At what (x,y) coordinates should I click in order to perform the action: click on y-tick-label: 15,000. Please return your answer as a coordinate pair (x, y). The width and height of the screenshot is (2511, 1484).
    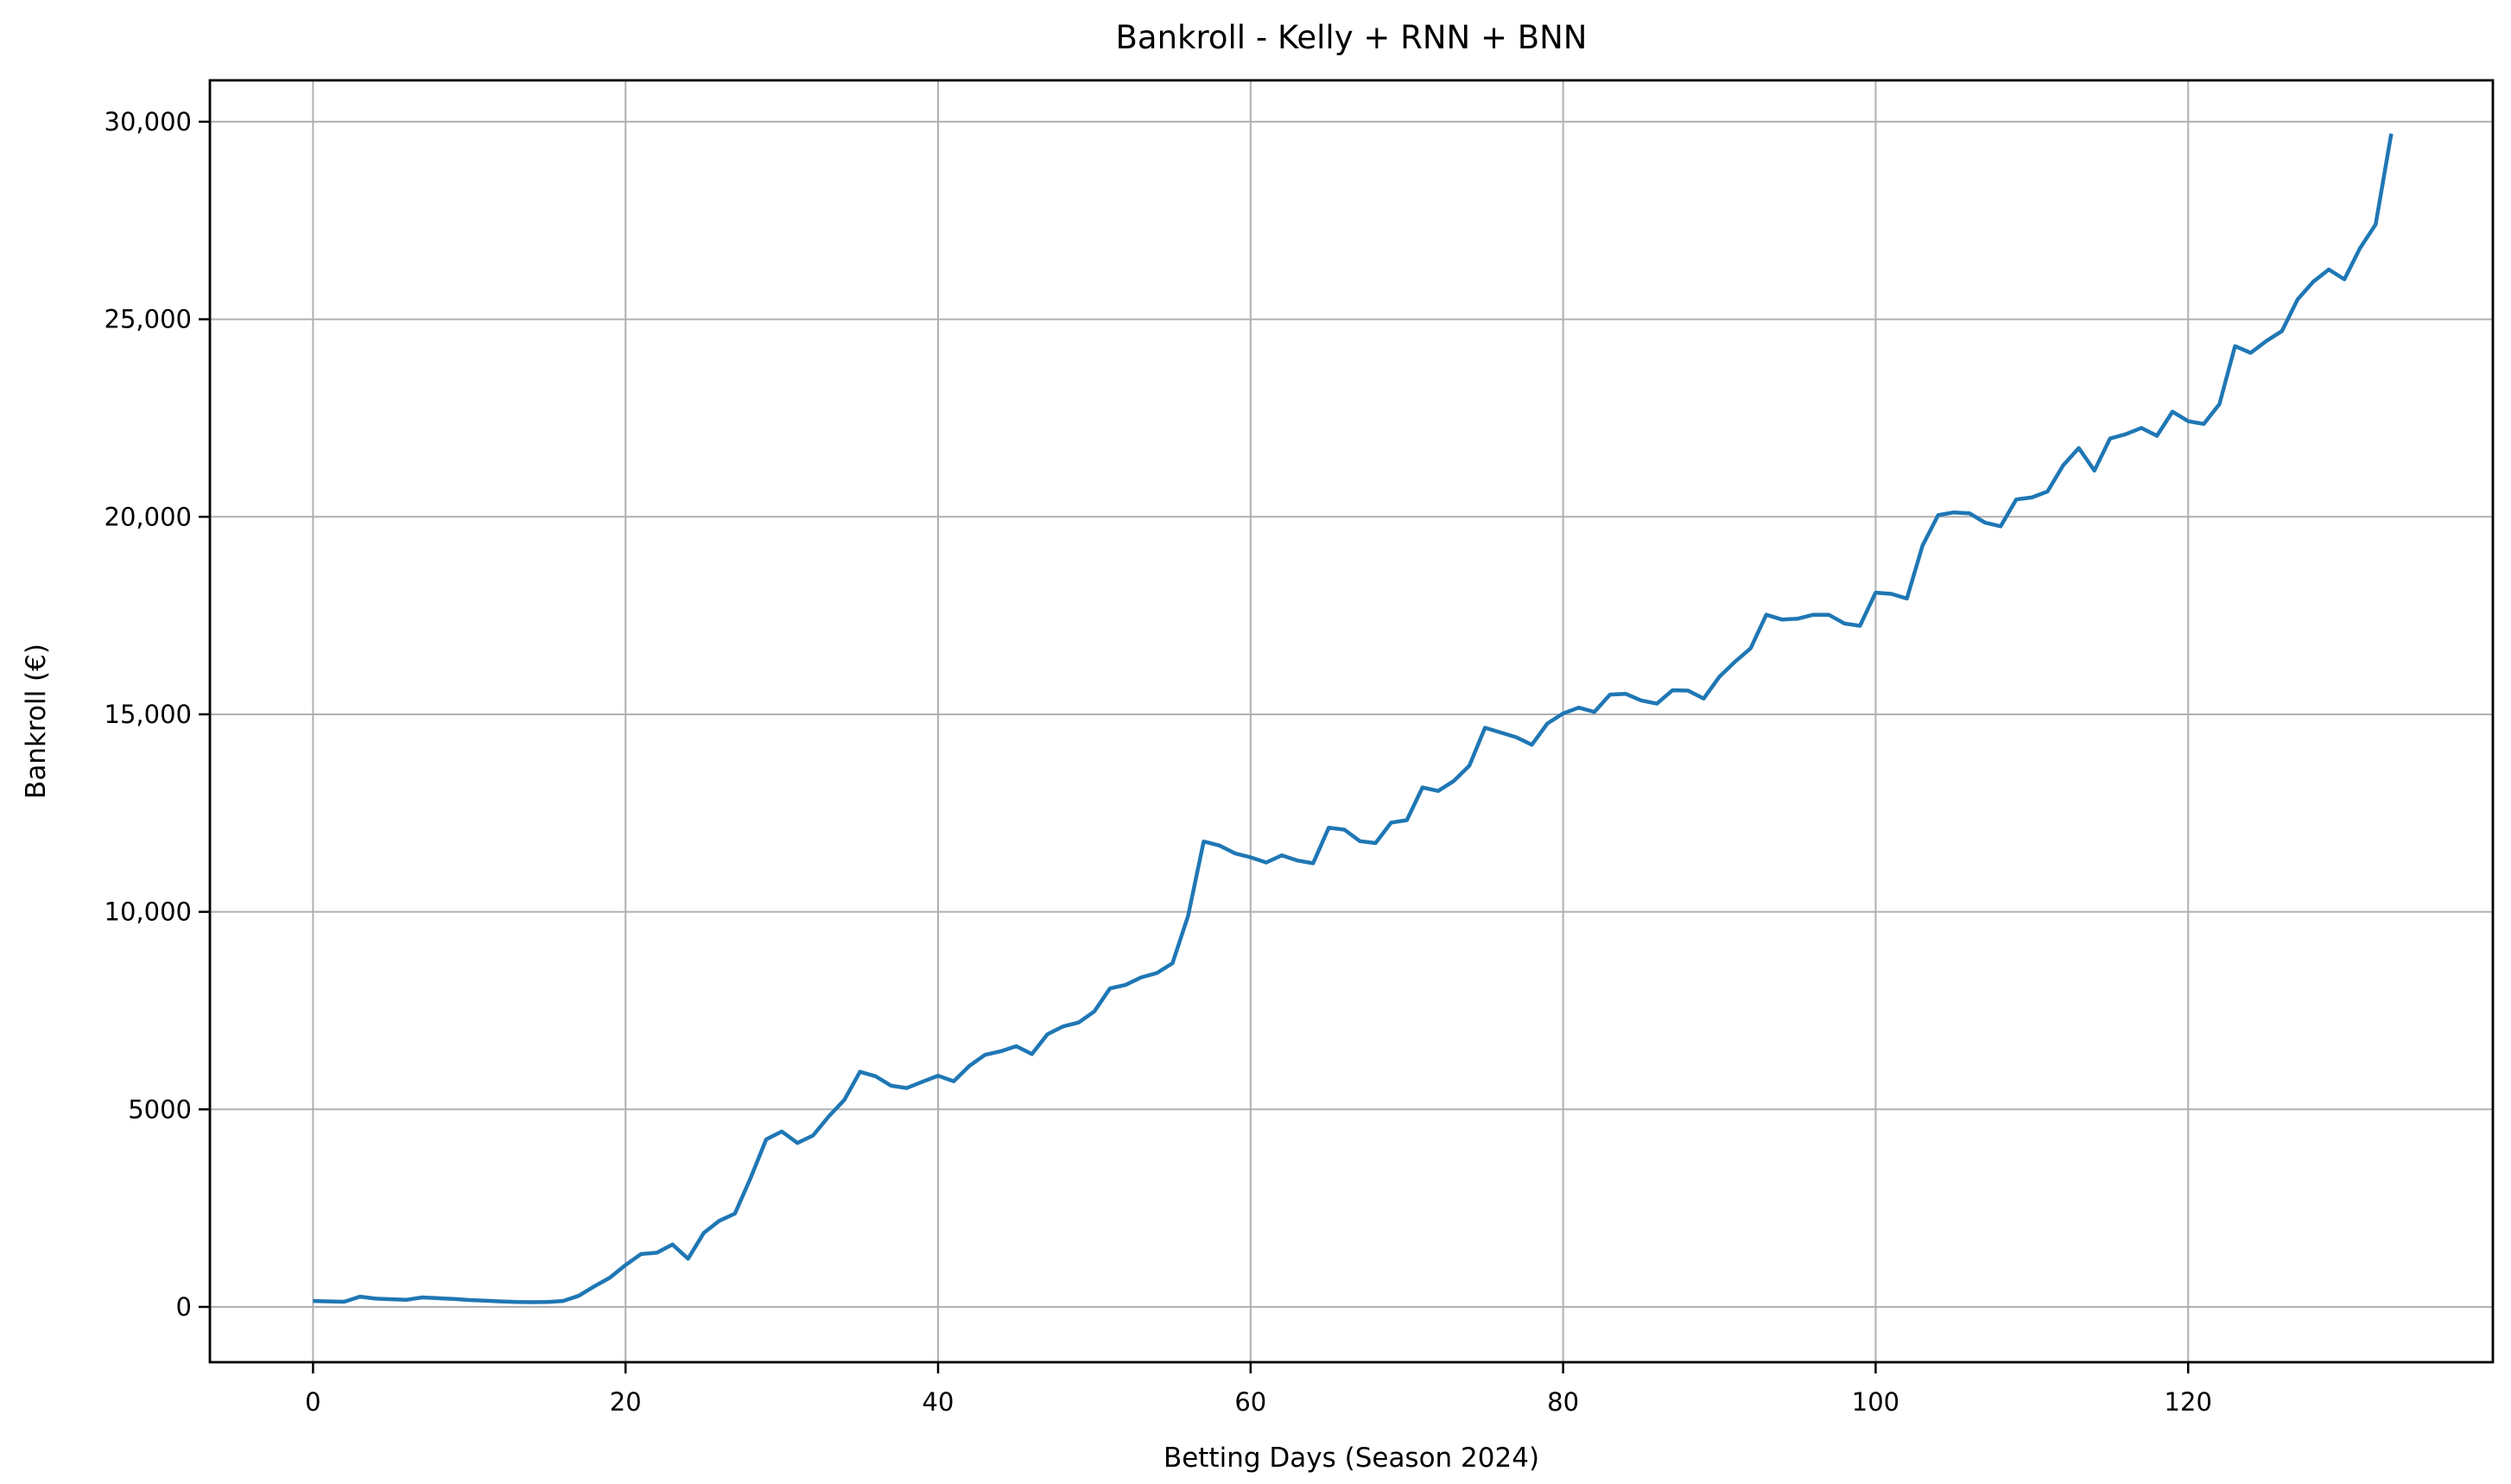
    Looking at the image, I should click on (148, 714).